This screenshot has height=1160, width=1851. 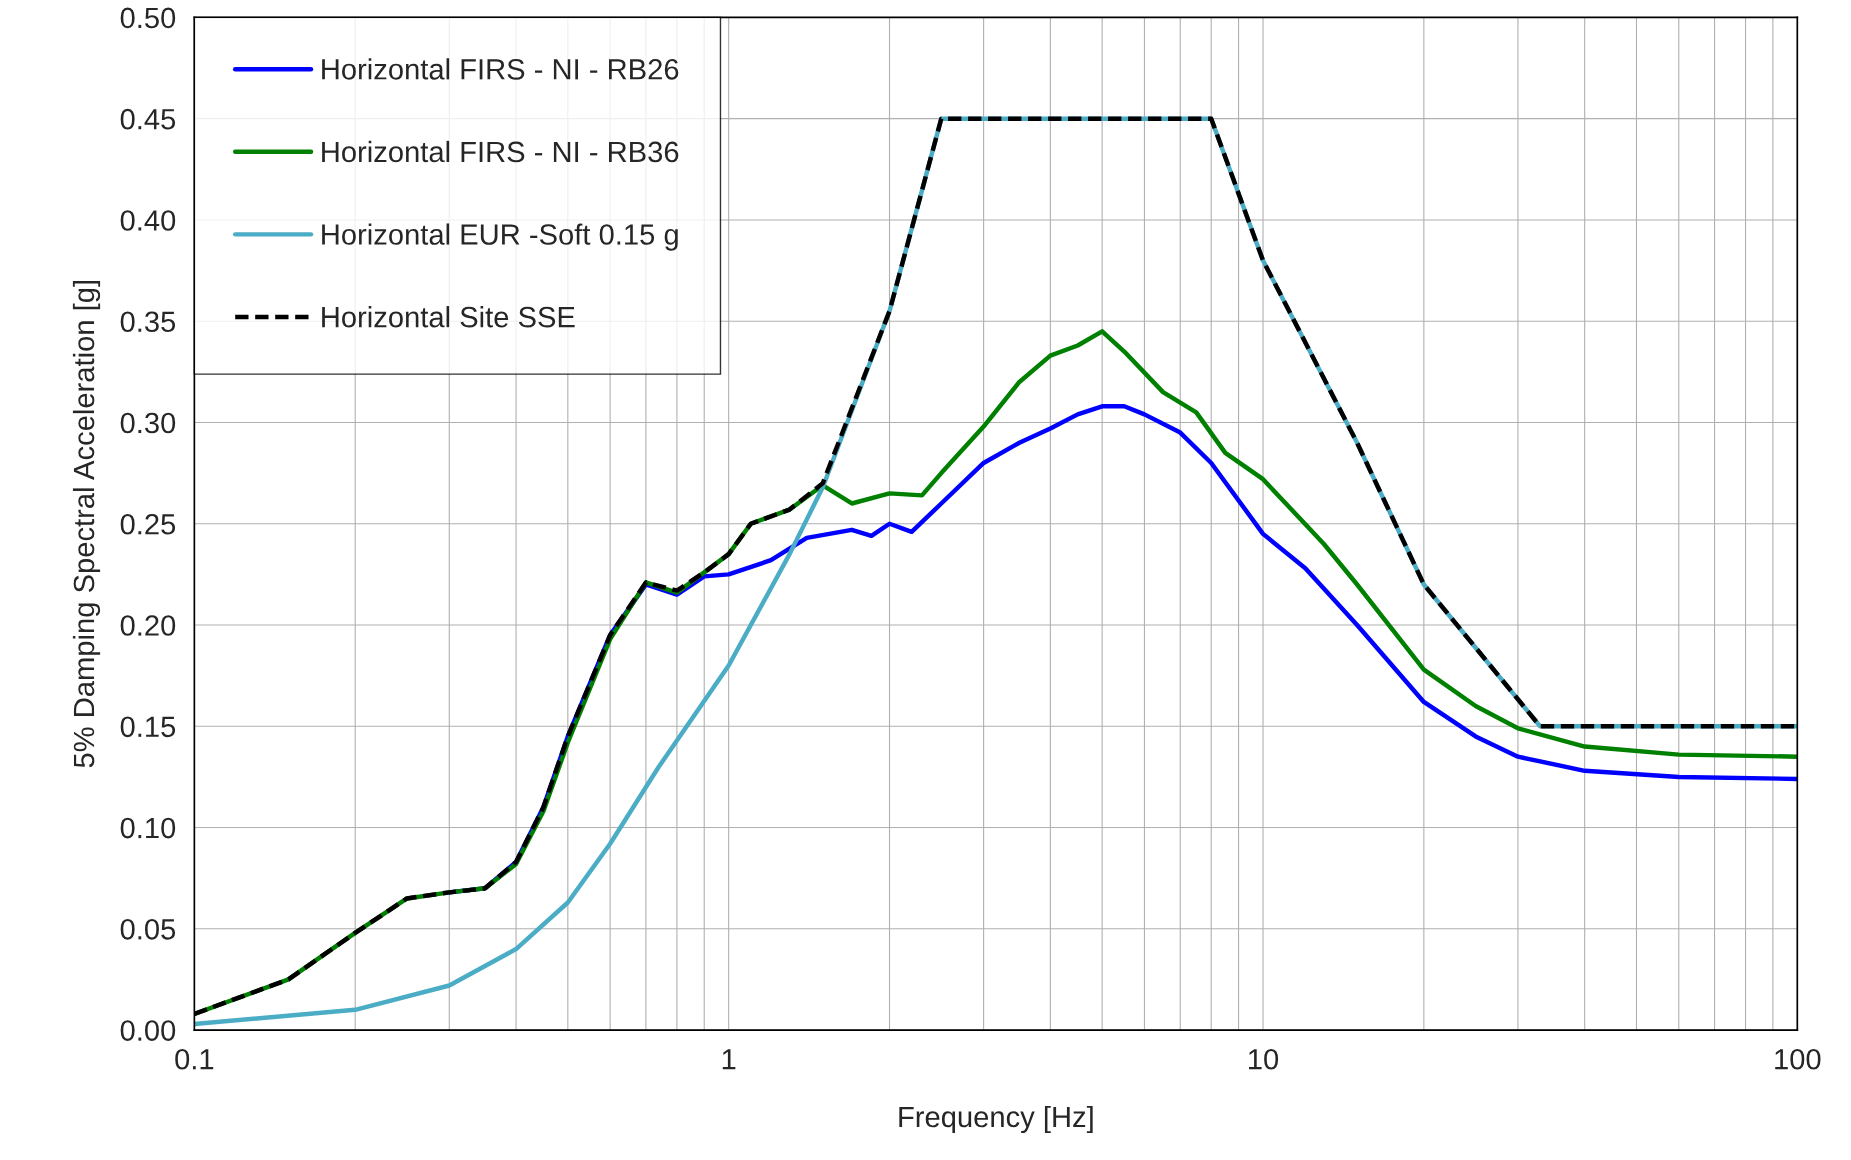 What do you see at coordinates (448, 317) in the screenshot?
I see `legend-label: Horizontal Site SSE` at bounding box center [448, 317].